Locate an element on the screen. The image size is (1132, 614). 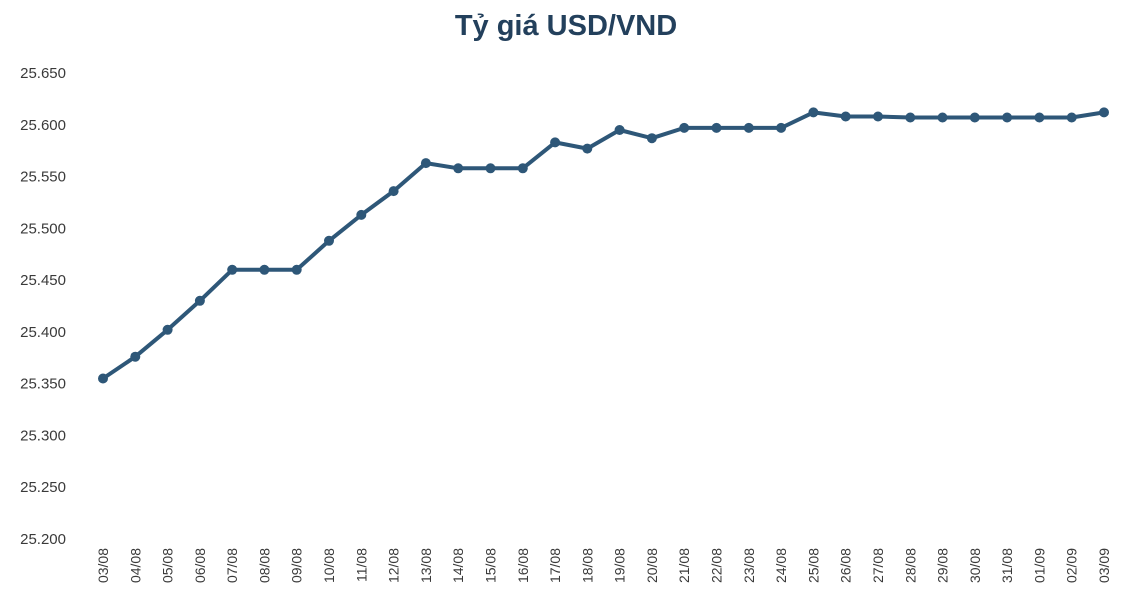
x-tick-label: 25/08 is located at coordinates (813, 565).